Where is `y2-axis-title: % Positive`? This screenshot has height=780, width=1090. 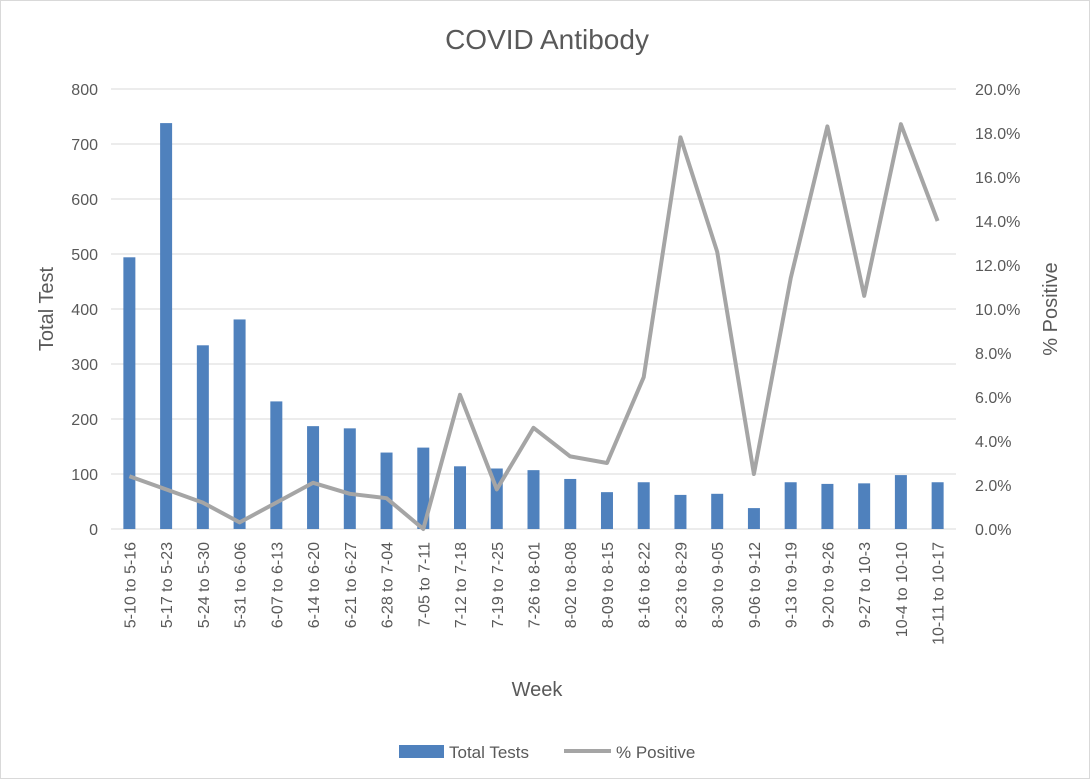
y2-axis-title: % Positive is located at coordinates (1051, 308).